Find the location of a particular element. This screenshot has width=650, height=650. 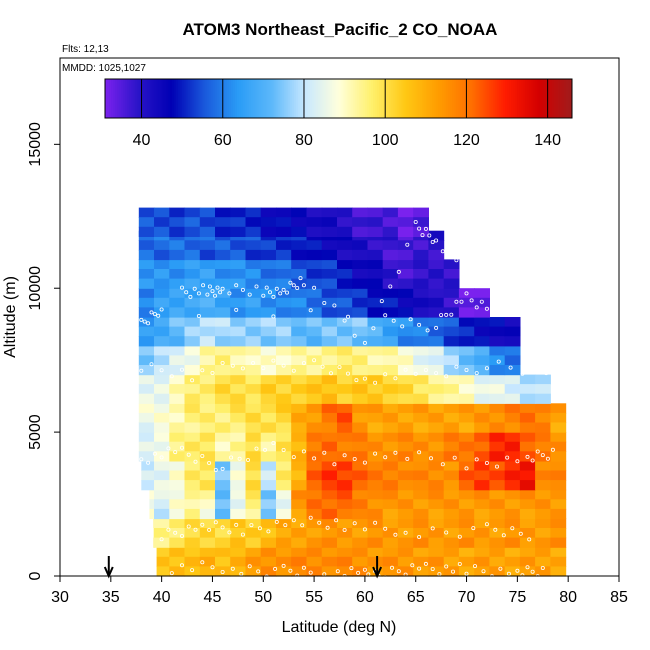

y-axis: 0 5000 10000 15000 is located at coordinates (43, 351).